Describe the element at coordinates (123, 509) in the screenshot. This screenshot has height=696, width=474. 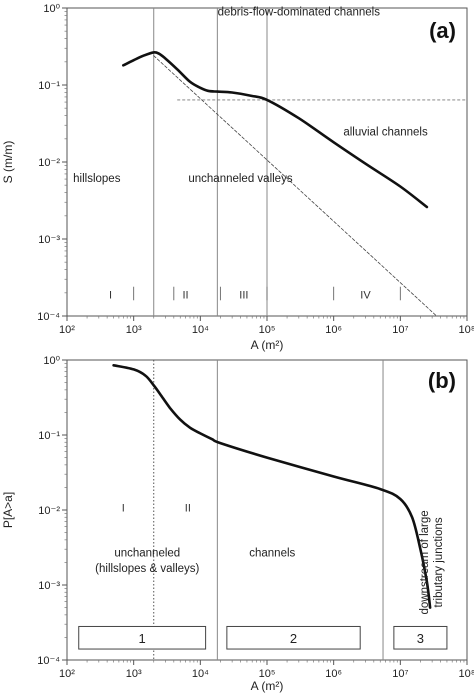
I see `panel-b-region-label: I` at that location.